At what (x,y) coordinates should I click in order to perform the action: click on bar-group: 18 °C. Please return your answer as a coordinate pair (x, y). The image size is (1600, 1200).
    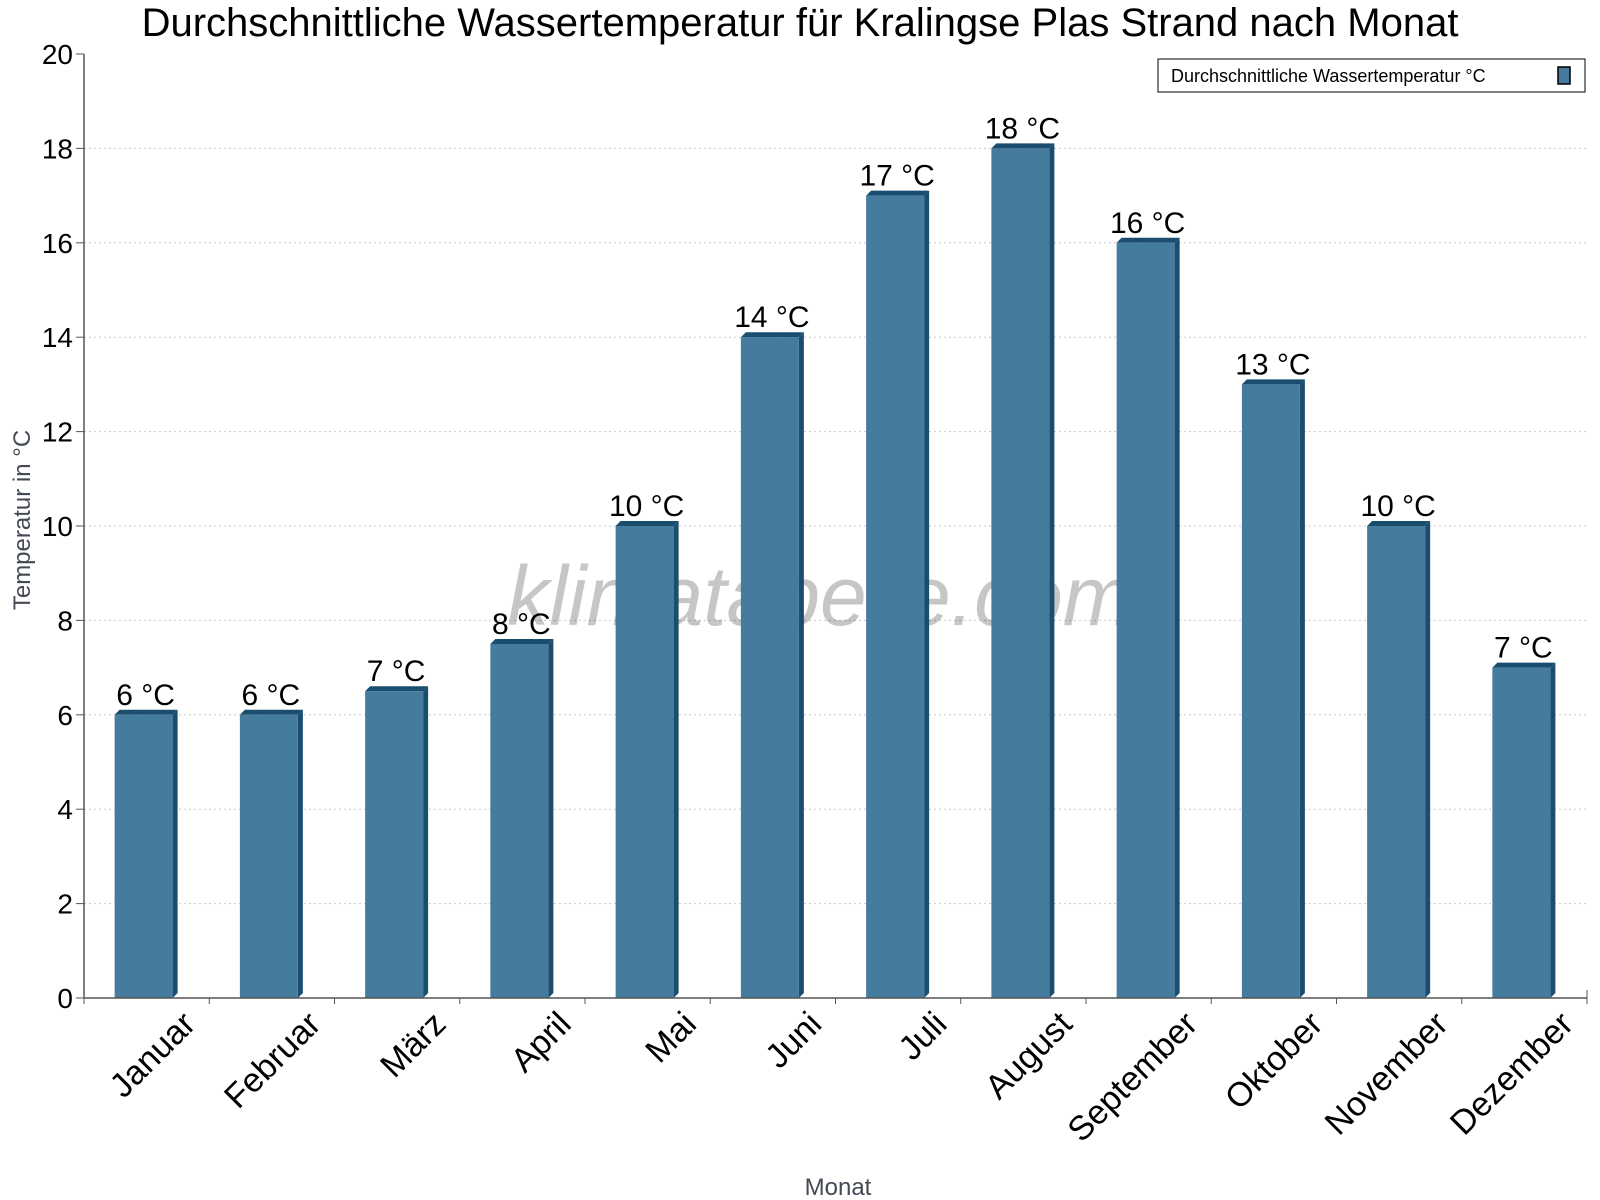
    Looking at the image, I should click on (1022, 555).